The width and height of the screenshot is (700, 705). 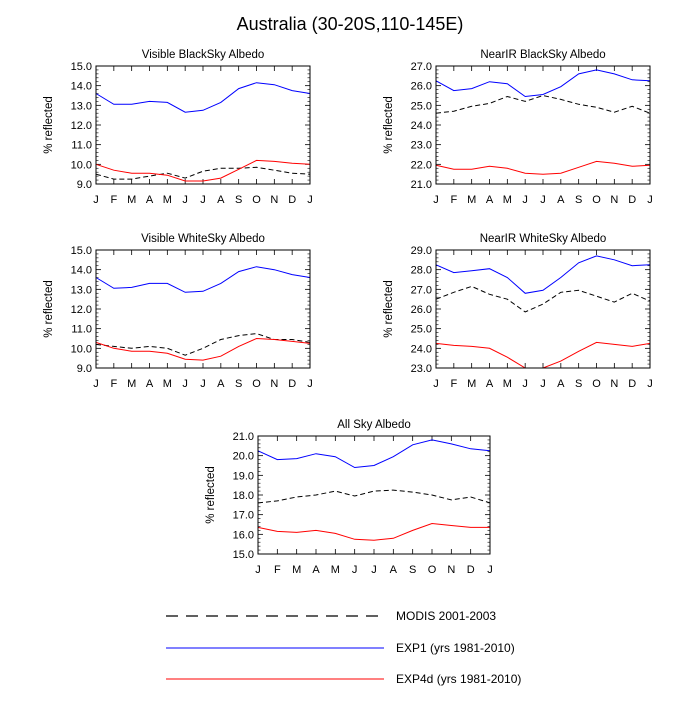 I want to click on y-tick-label: 11.0, so click(x=81, y=146).